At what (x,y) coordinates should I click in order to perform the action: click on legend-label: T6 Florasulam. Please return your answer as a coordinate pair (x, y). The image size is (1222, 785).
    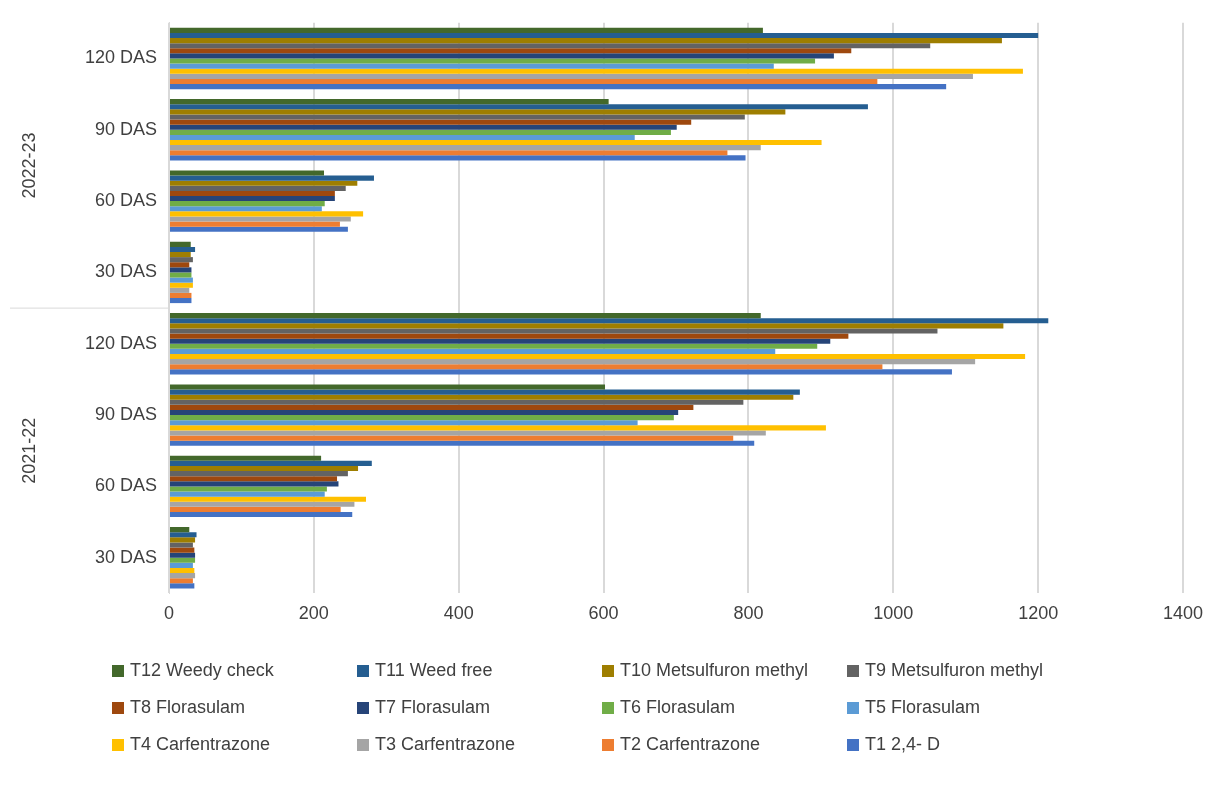
    Looking at the image, I should click on (678, 707).